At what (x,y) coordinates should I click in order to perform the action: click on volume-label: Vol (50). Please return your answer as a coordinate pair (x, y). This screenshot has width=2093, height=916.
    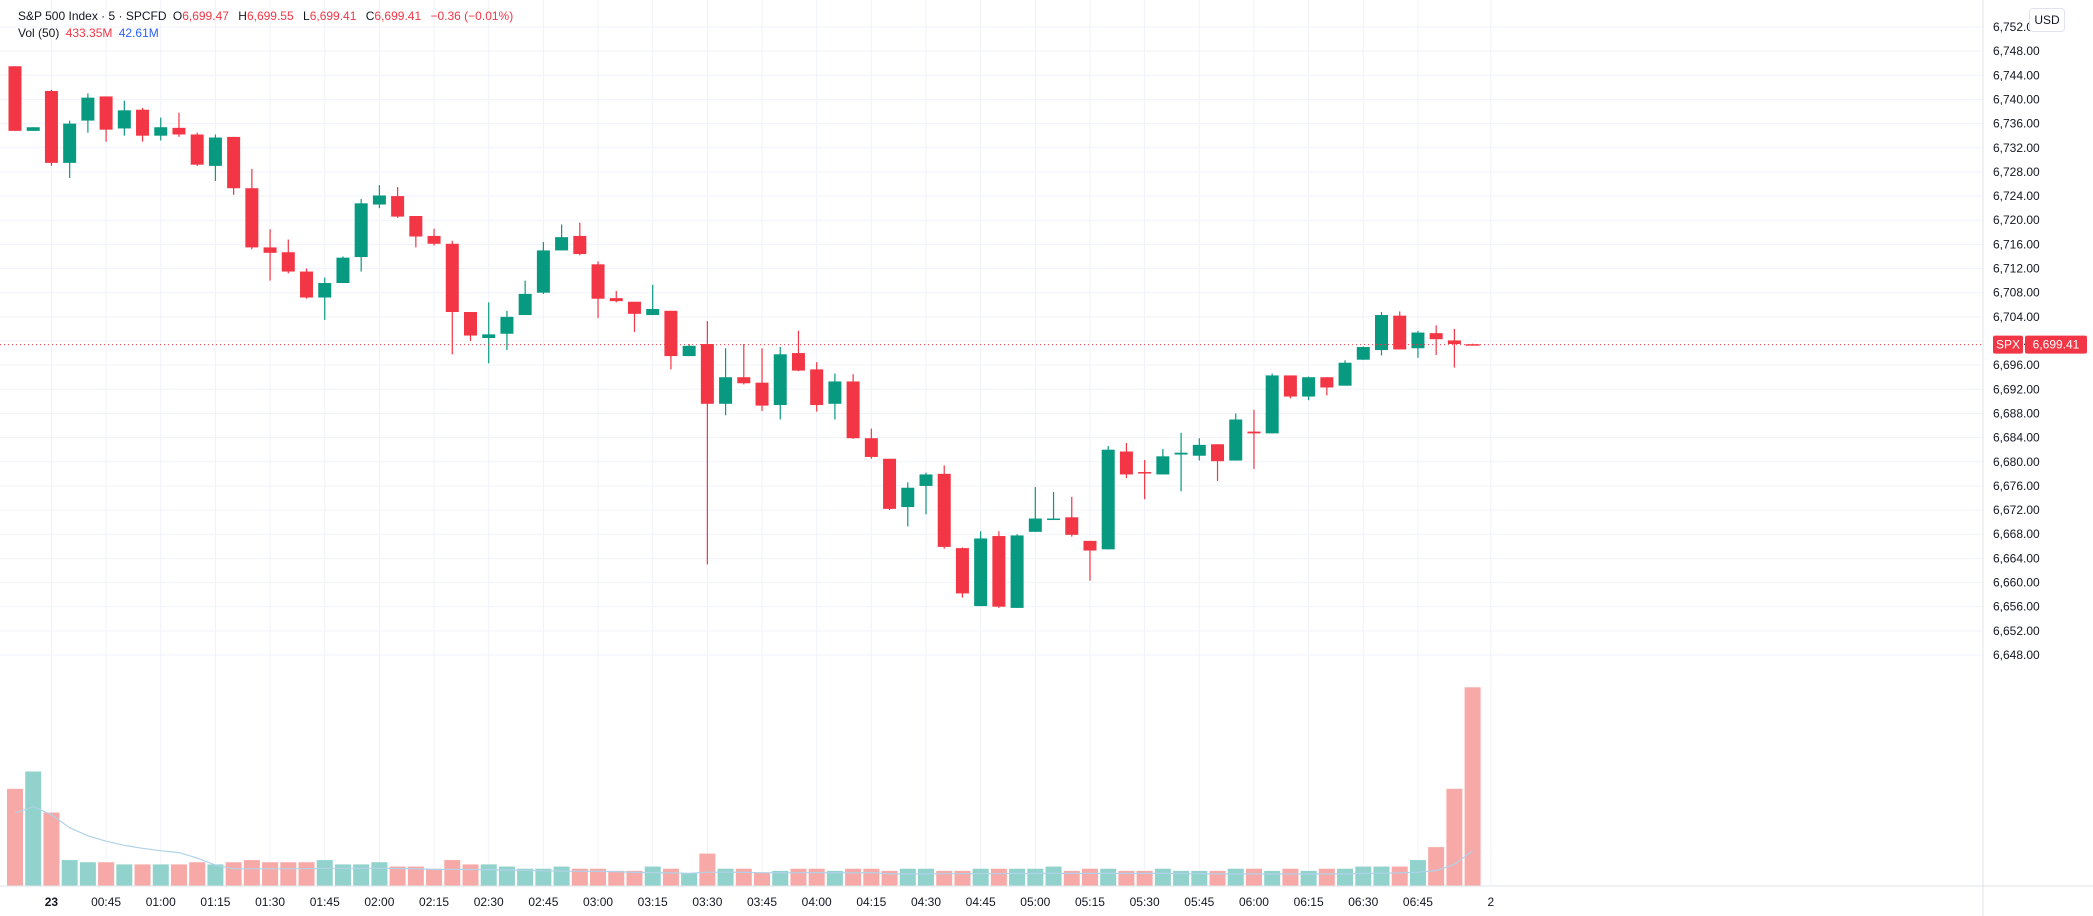
    Looking at the image, I should click on (39, 33).